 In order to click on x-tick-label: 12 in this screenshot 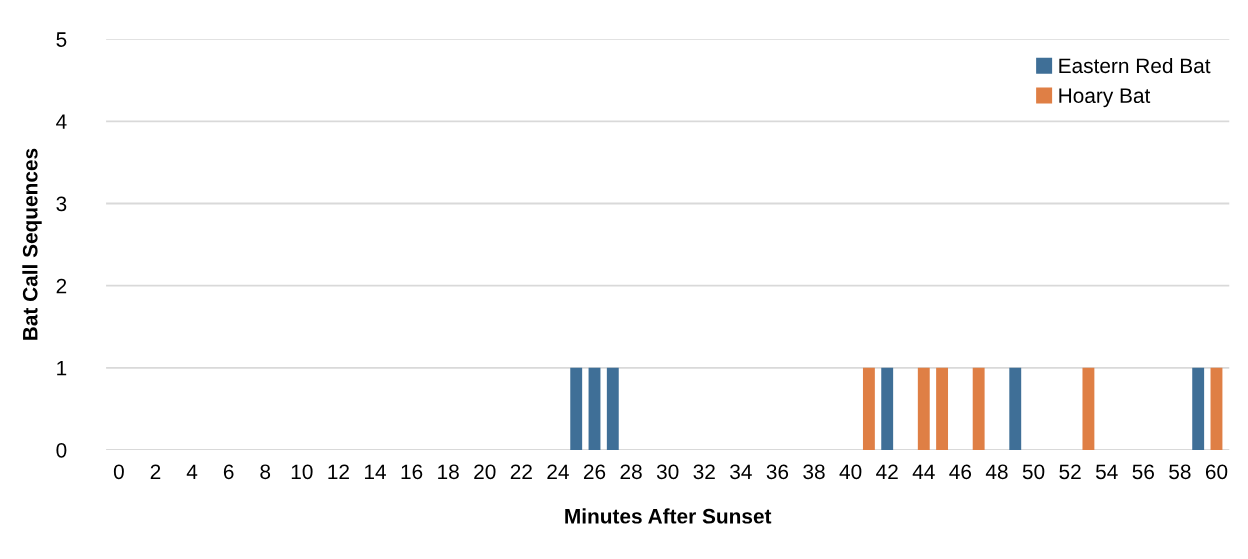, I will do `click(338, 471)`.